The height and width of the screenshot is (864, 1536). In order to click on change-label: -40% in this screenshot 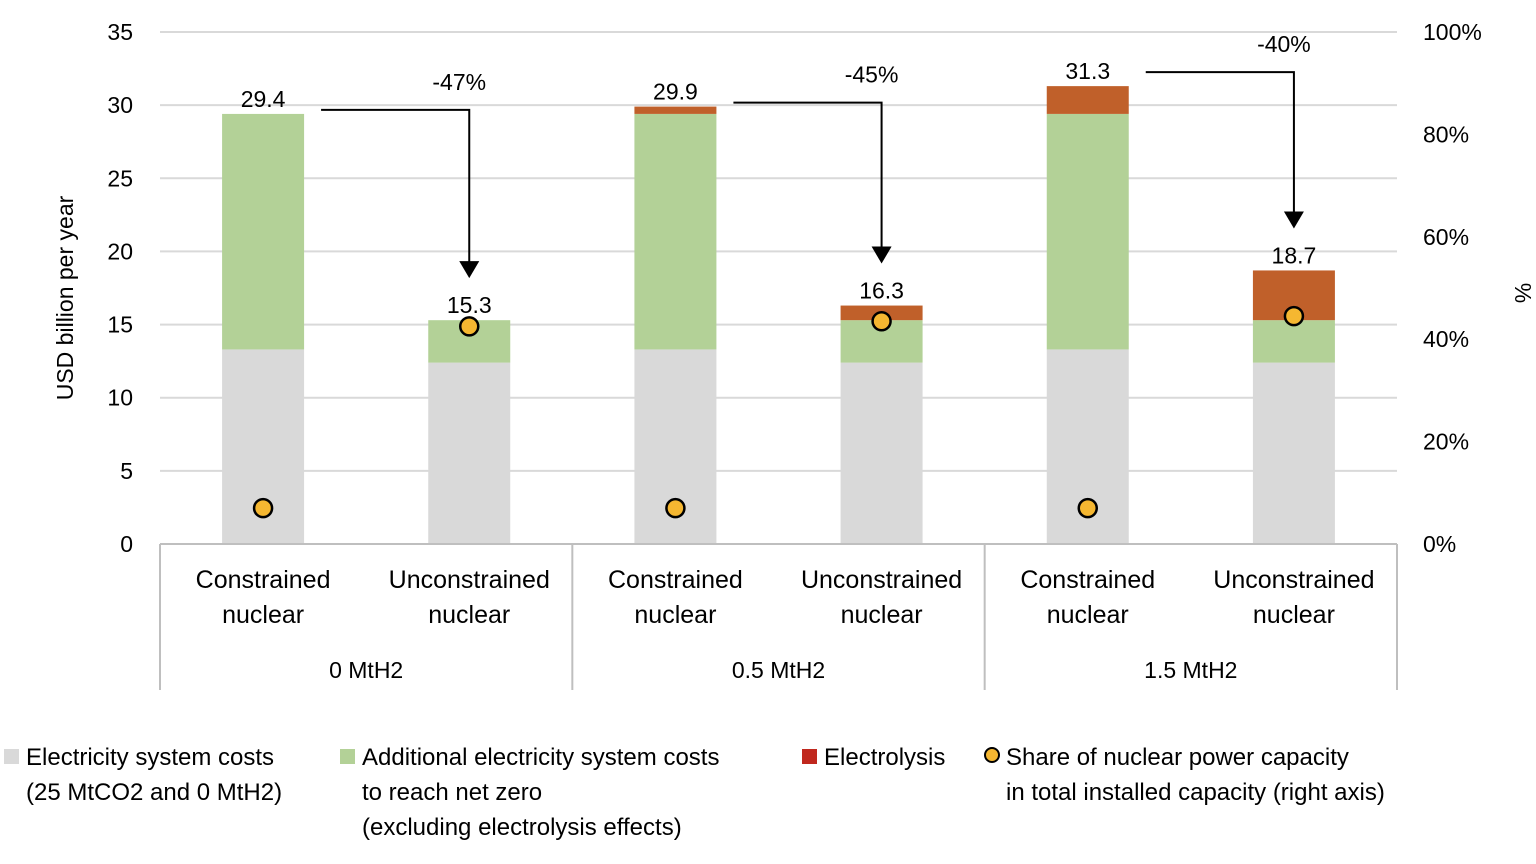, I will do `click(1284, 44)`.